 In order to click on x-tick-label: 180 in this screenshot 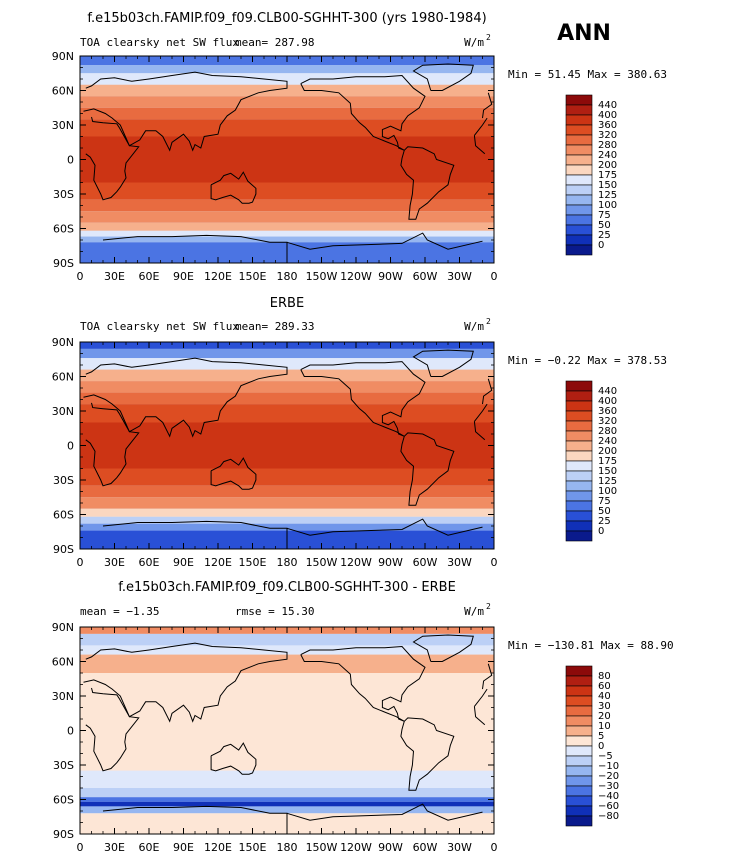, I will do `click(287, 562)`.